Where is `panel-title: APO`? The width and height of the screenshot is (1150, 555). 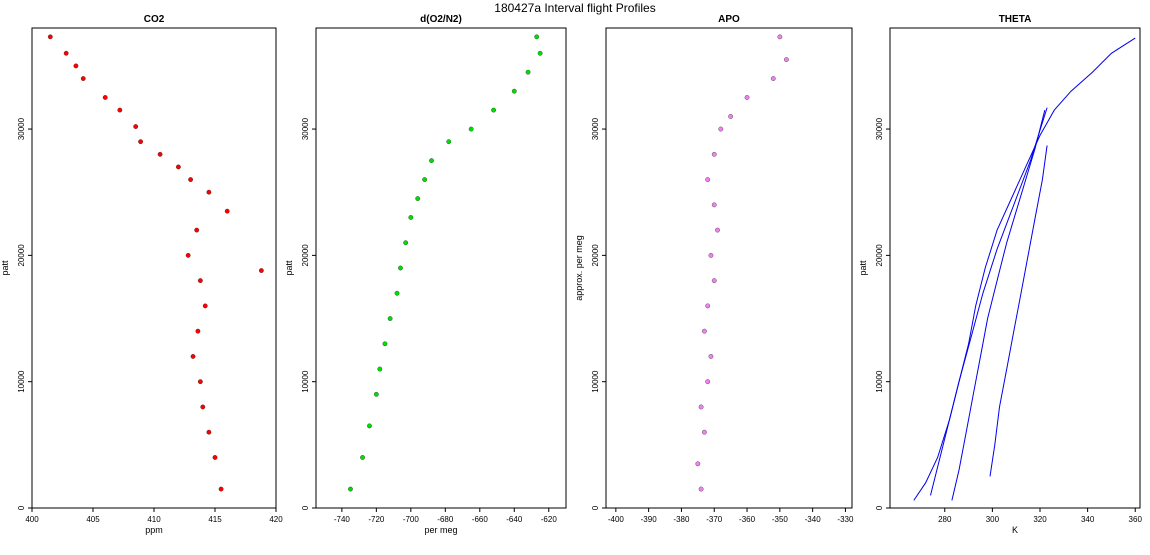 panel-title: APO is located at coordinates (729, 19).